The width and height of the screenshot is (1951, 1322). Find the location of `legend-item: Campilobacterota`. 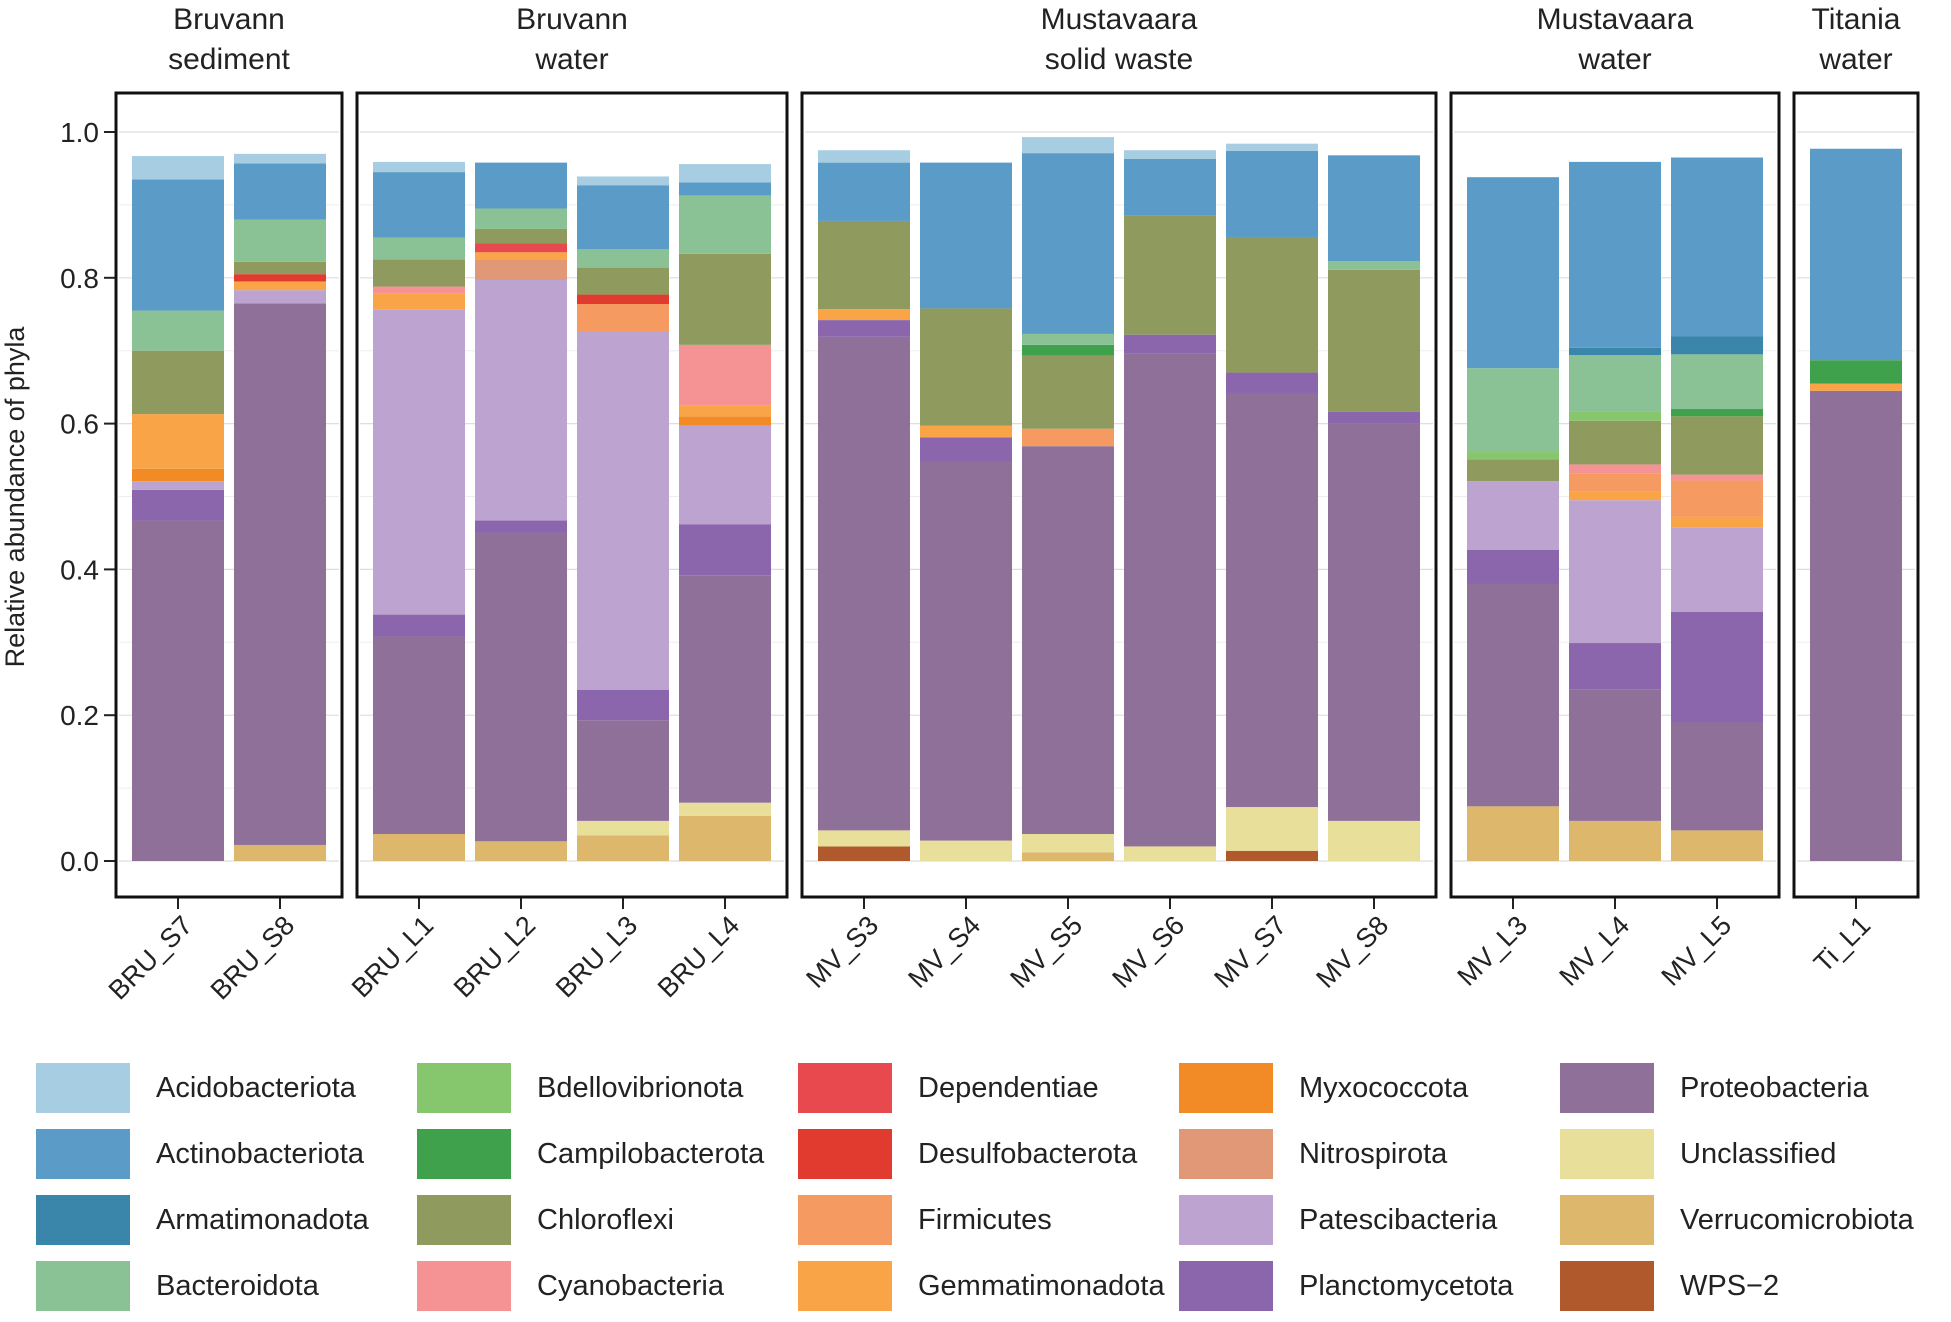

legend-item: Campilobacterota is located at coordinates (607, 1154).